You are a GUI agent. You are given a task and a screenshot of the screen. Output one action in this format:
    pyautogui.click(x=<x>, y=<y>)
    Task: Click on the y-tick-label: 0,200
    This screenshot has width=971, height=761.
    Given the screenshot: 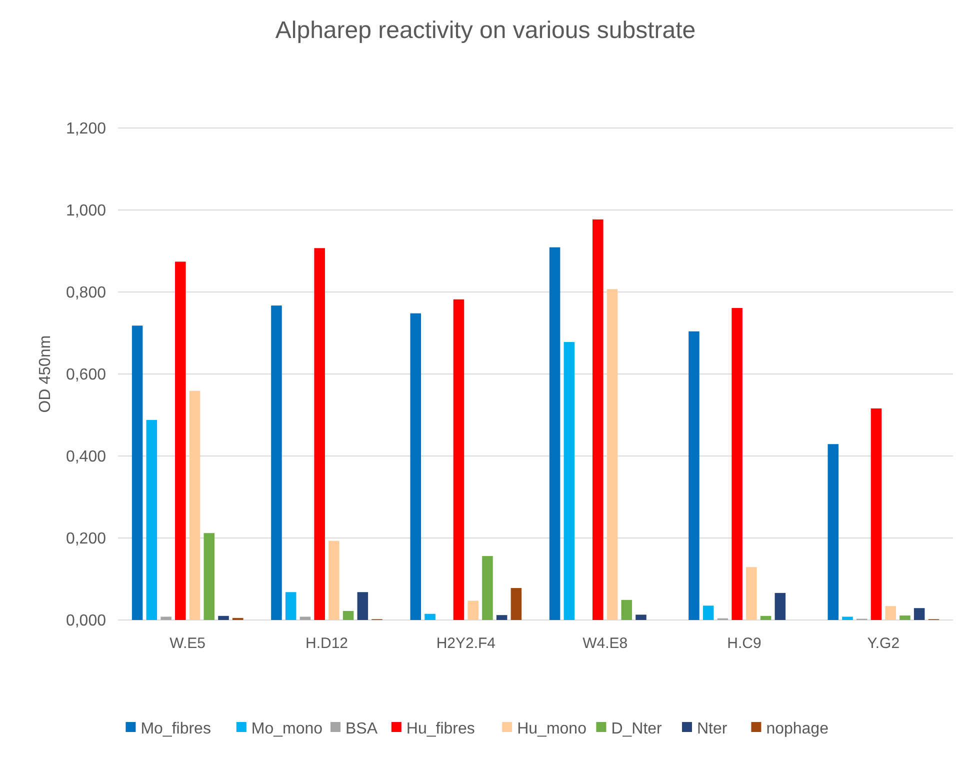 What is the action you would take?
    pyautogui.click(x=86, y=539)
    